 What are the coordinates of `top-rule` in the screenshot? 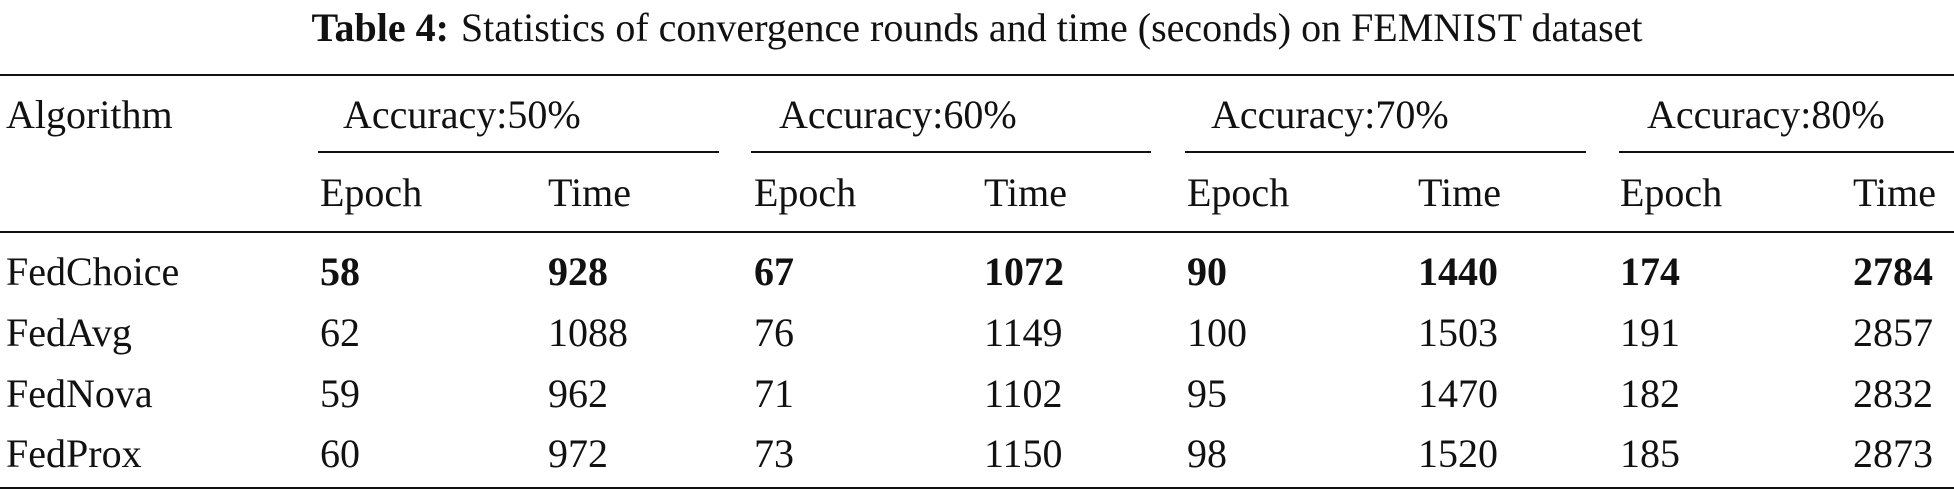 It's located at (977, 75).